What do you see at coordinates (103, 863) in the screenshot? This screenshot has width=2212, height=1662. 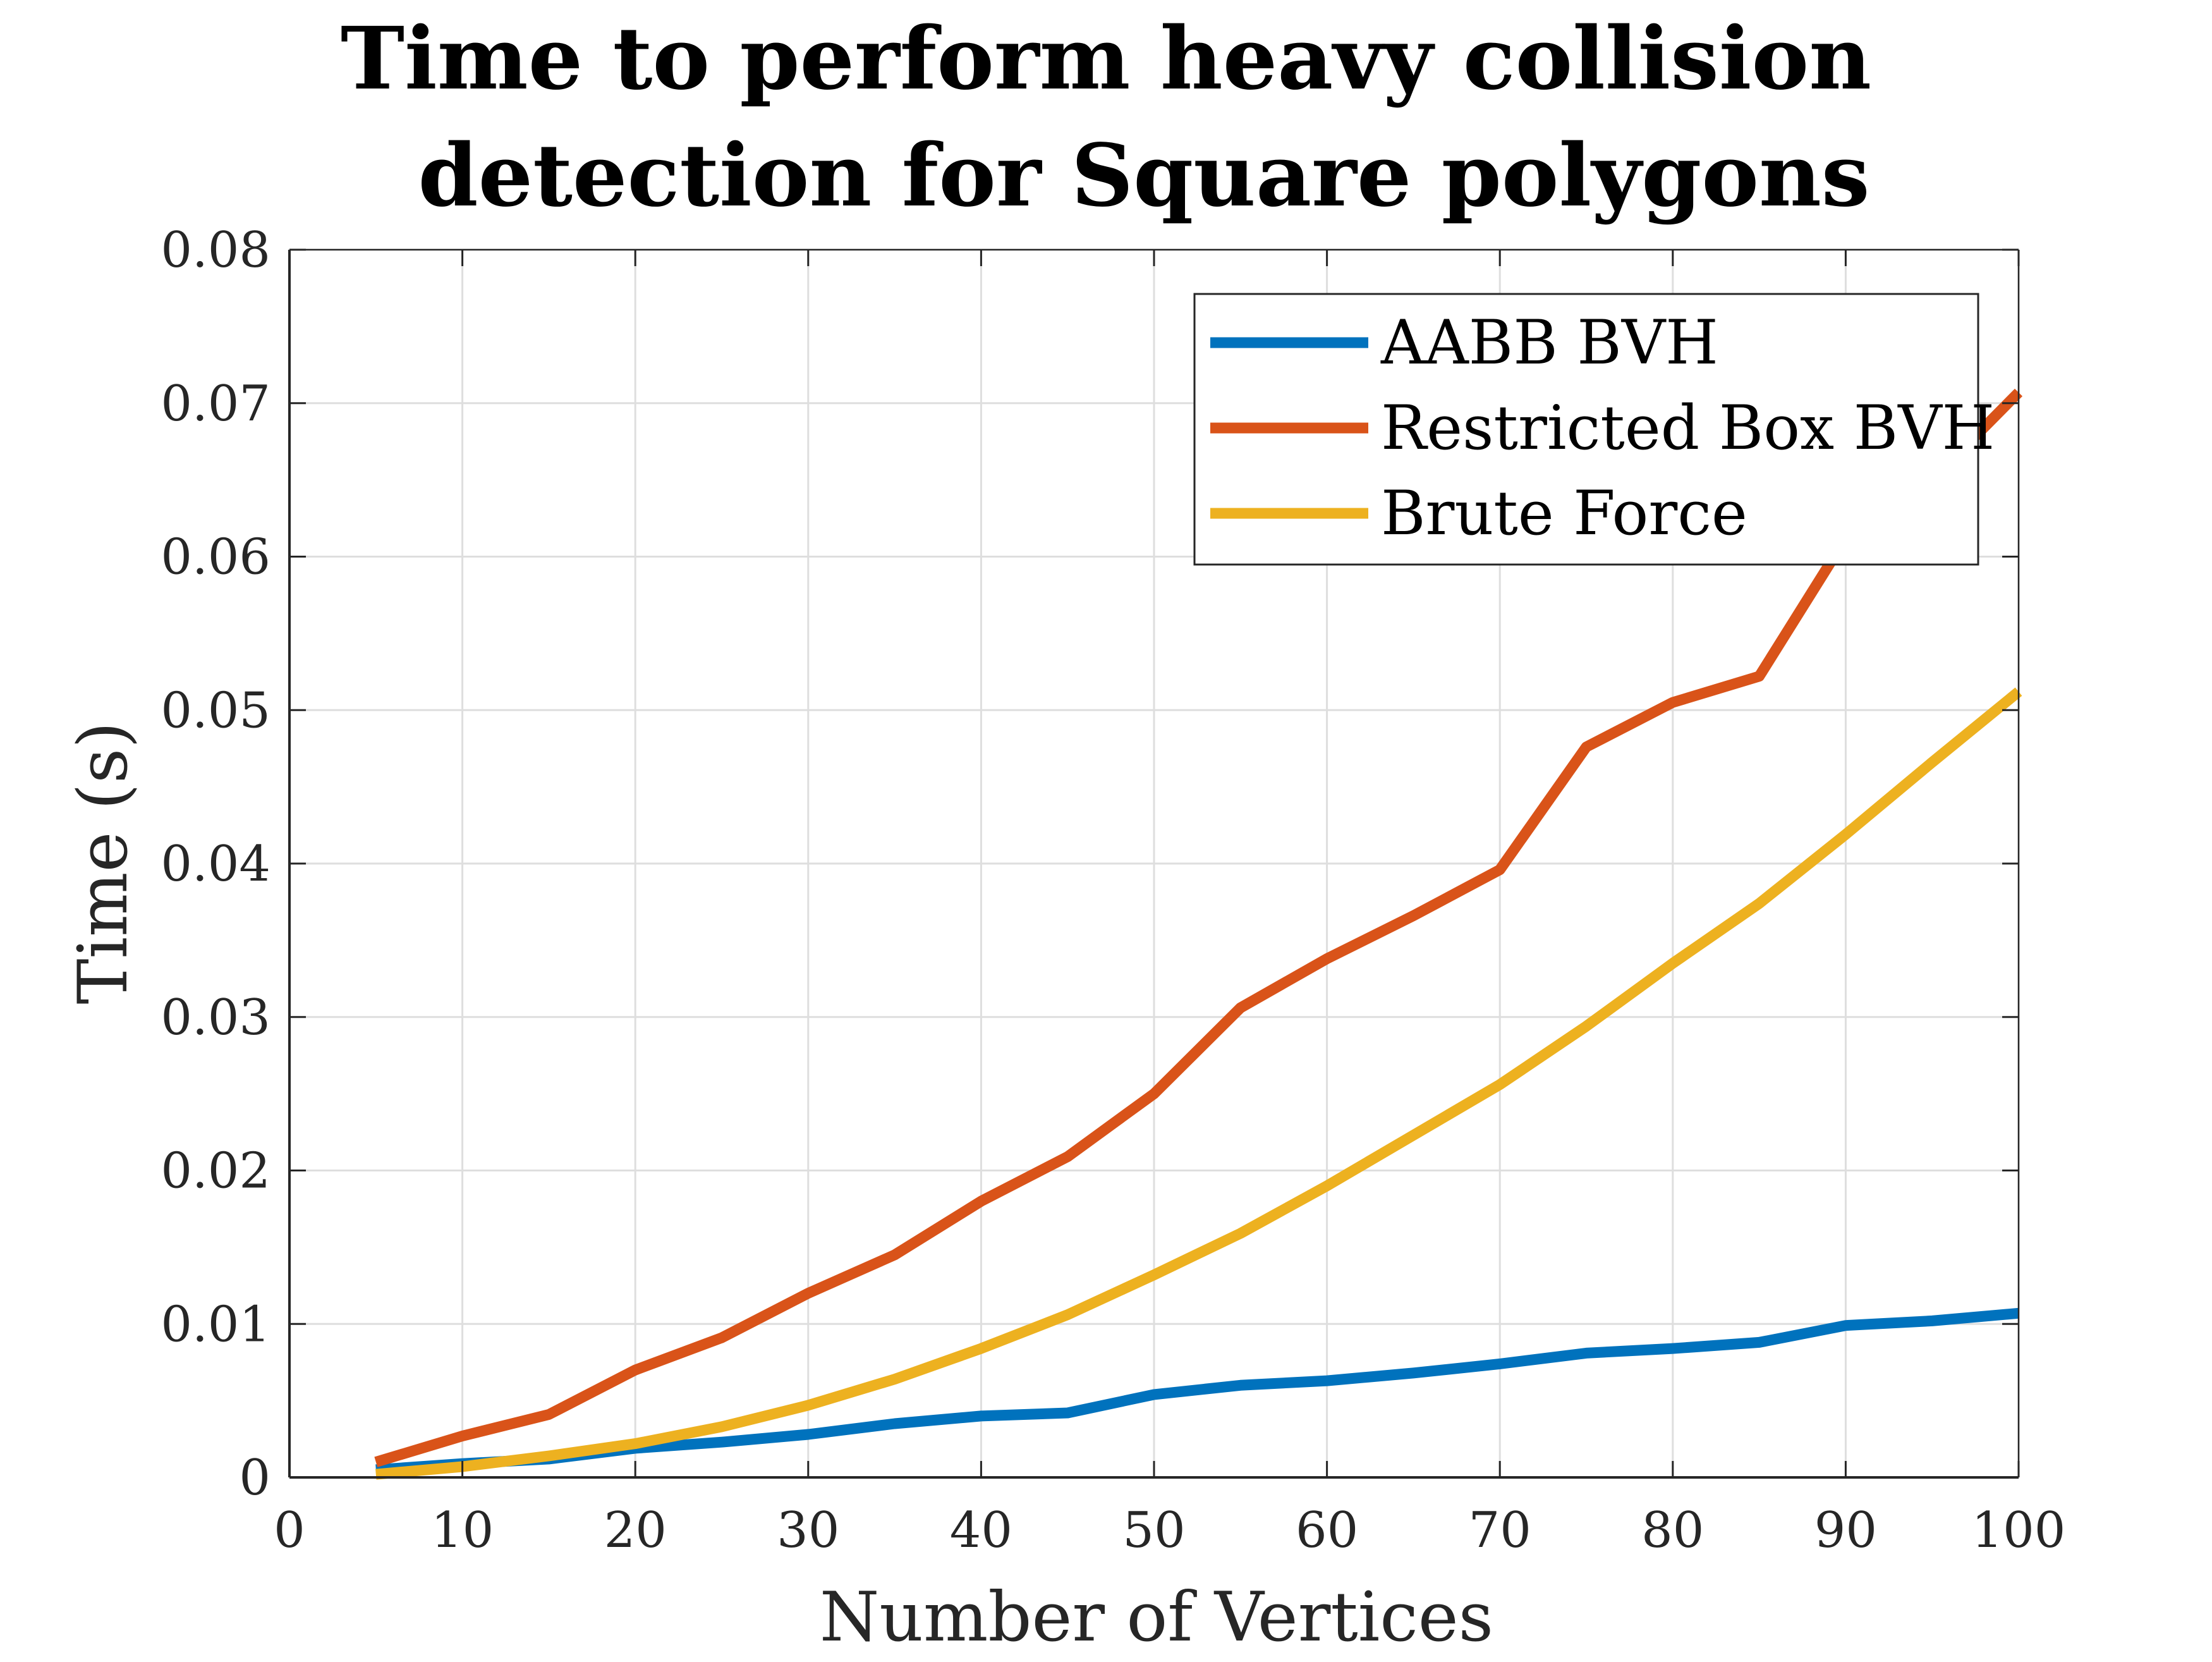 I see `y-axis-label: Time (s)` at bounding box center [103, 863].